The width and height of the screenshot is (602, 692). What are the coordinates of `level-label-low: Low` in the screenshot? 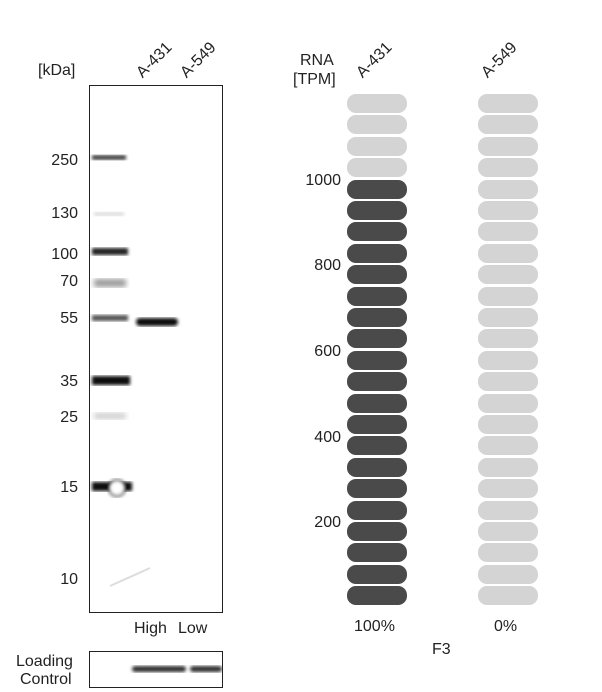 It's located at (193, 628).